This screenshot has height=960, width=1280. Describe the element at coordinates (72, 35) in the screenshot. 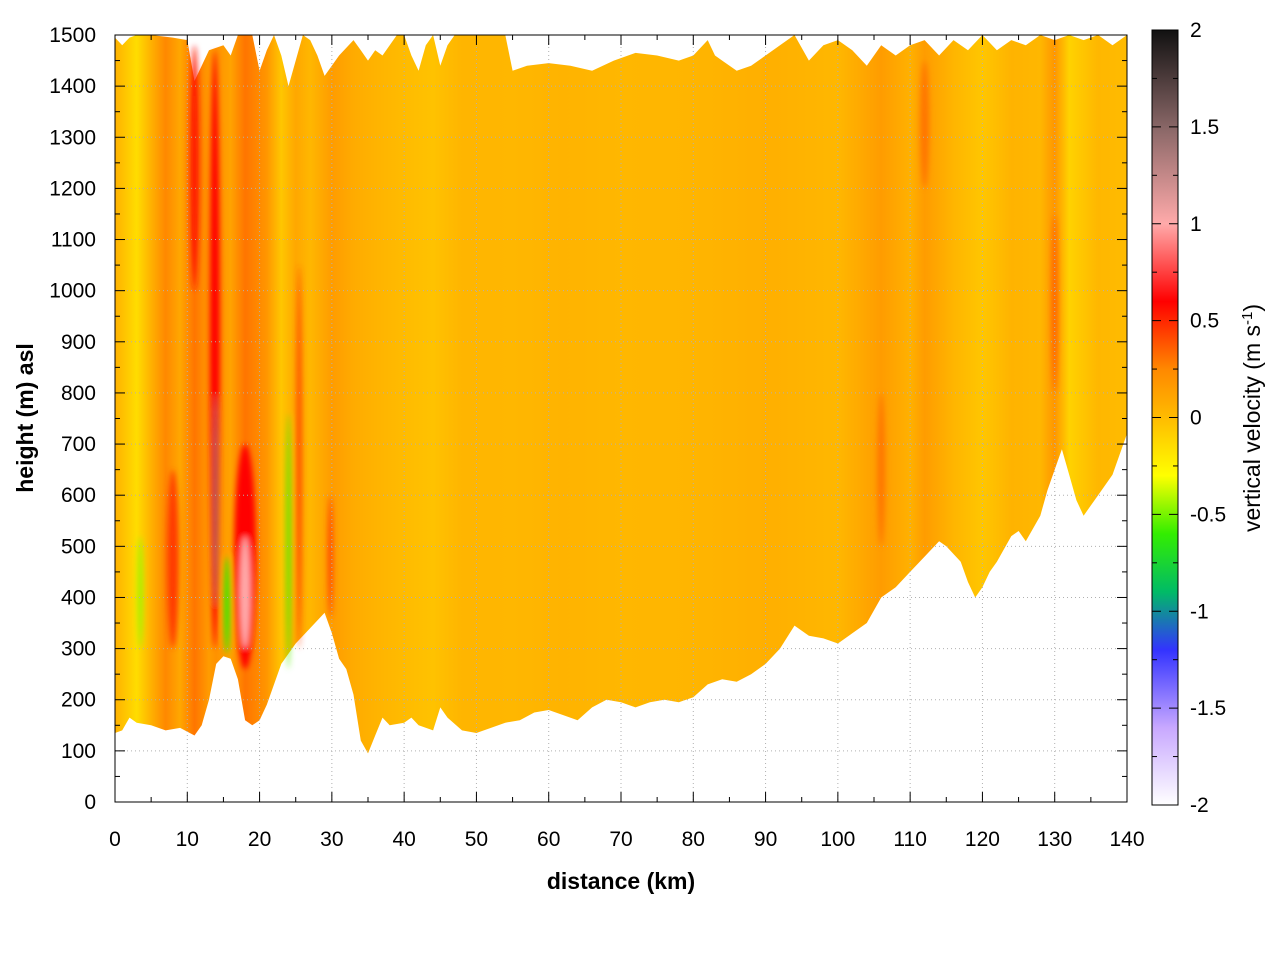

I see `y-tick-label: 1500` at that location.